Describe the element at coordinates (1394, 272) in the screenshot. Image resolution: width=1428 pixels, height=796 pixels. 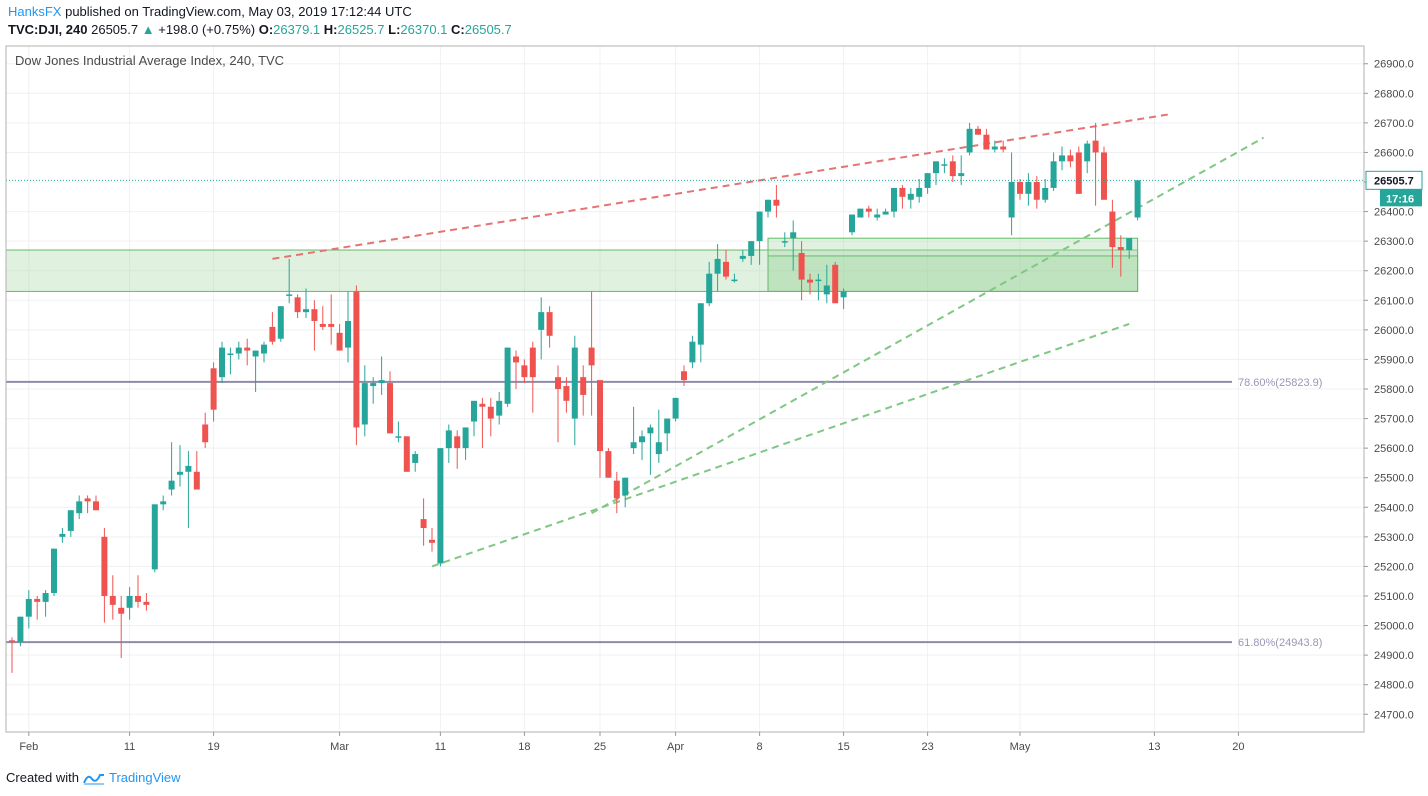
I see `y-tick-label: 26200.0` at that location.